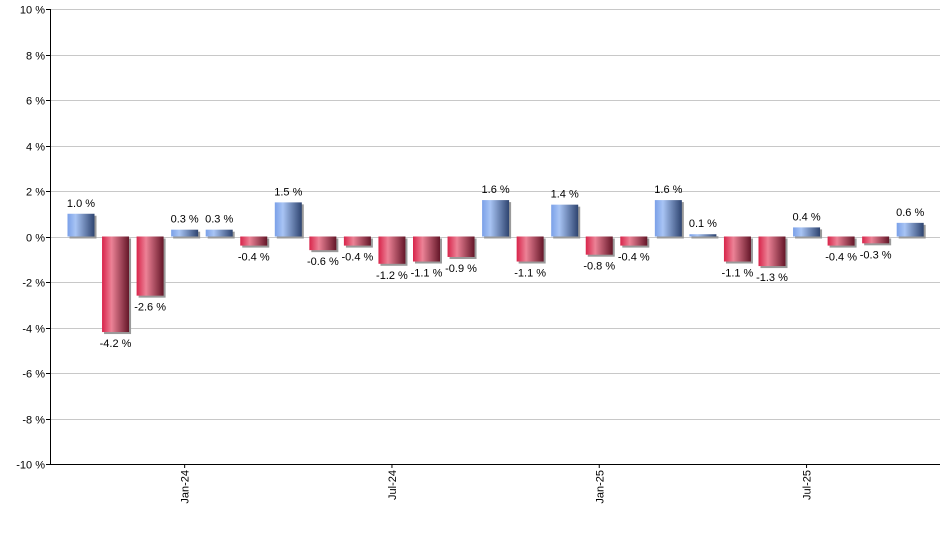 The height and width of the screenshot is (555, 940). Describe the element at coordinates (33, 375) in the screenshot. I see `y-tick-label: -6 %` at that location.